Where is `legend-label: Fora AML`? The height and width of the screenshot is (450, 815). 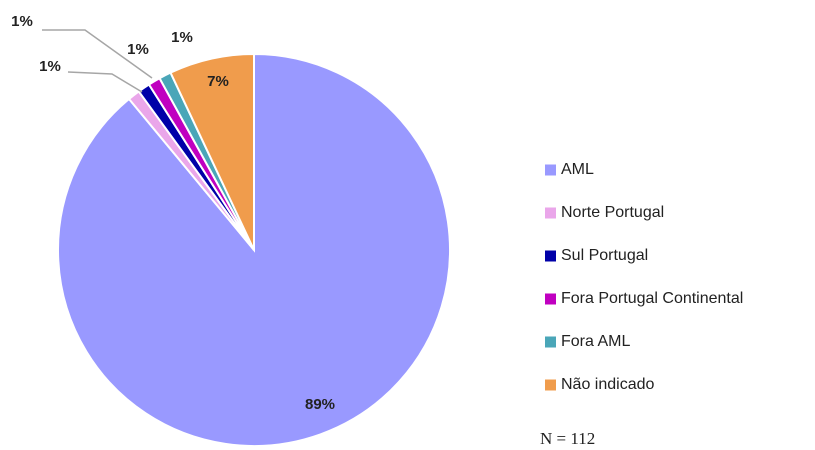 legend-label: Fora AML is located at coordinates (595, 341).